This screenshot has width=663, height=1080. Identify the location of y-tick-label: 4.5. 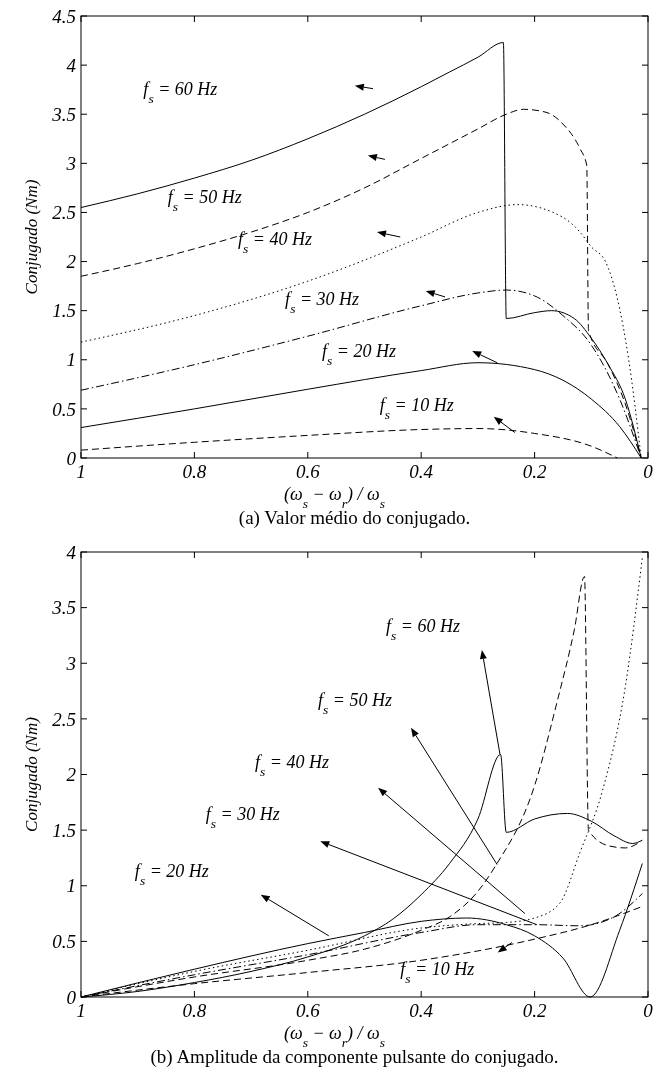
(64, 16).